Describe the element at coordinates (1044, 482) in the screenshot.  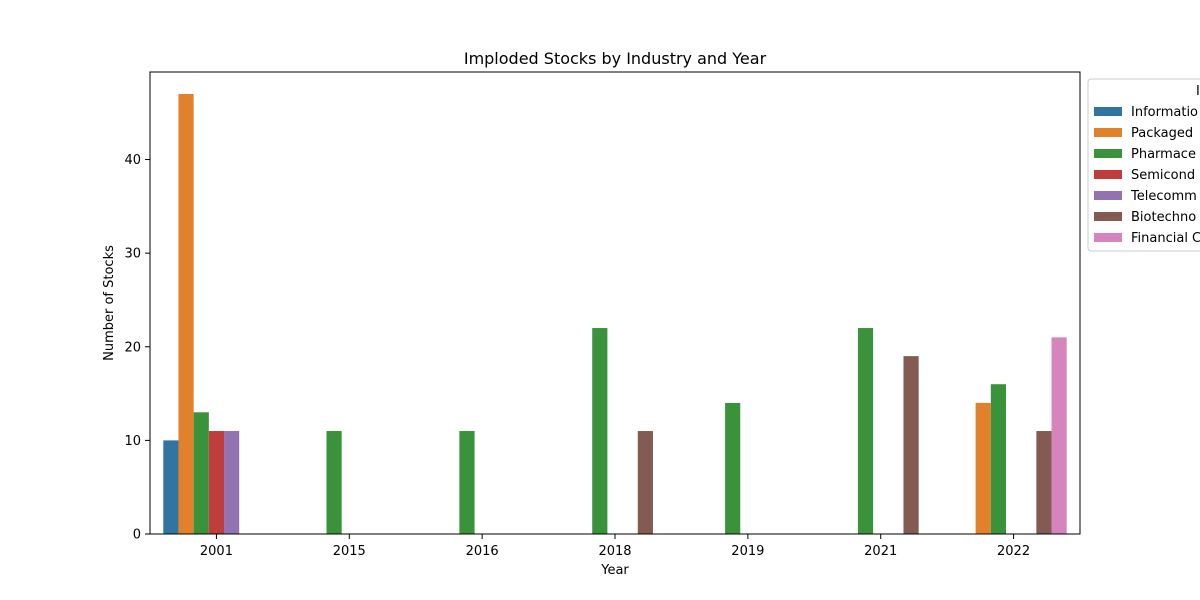
I see `bar-biotechno-2022` at that location.